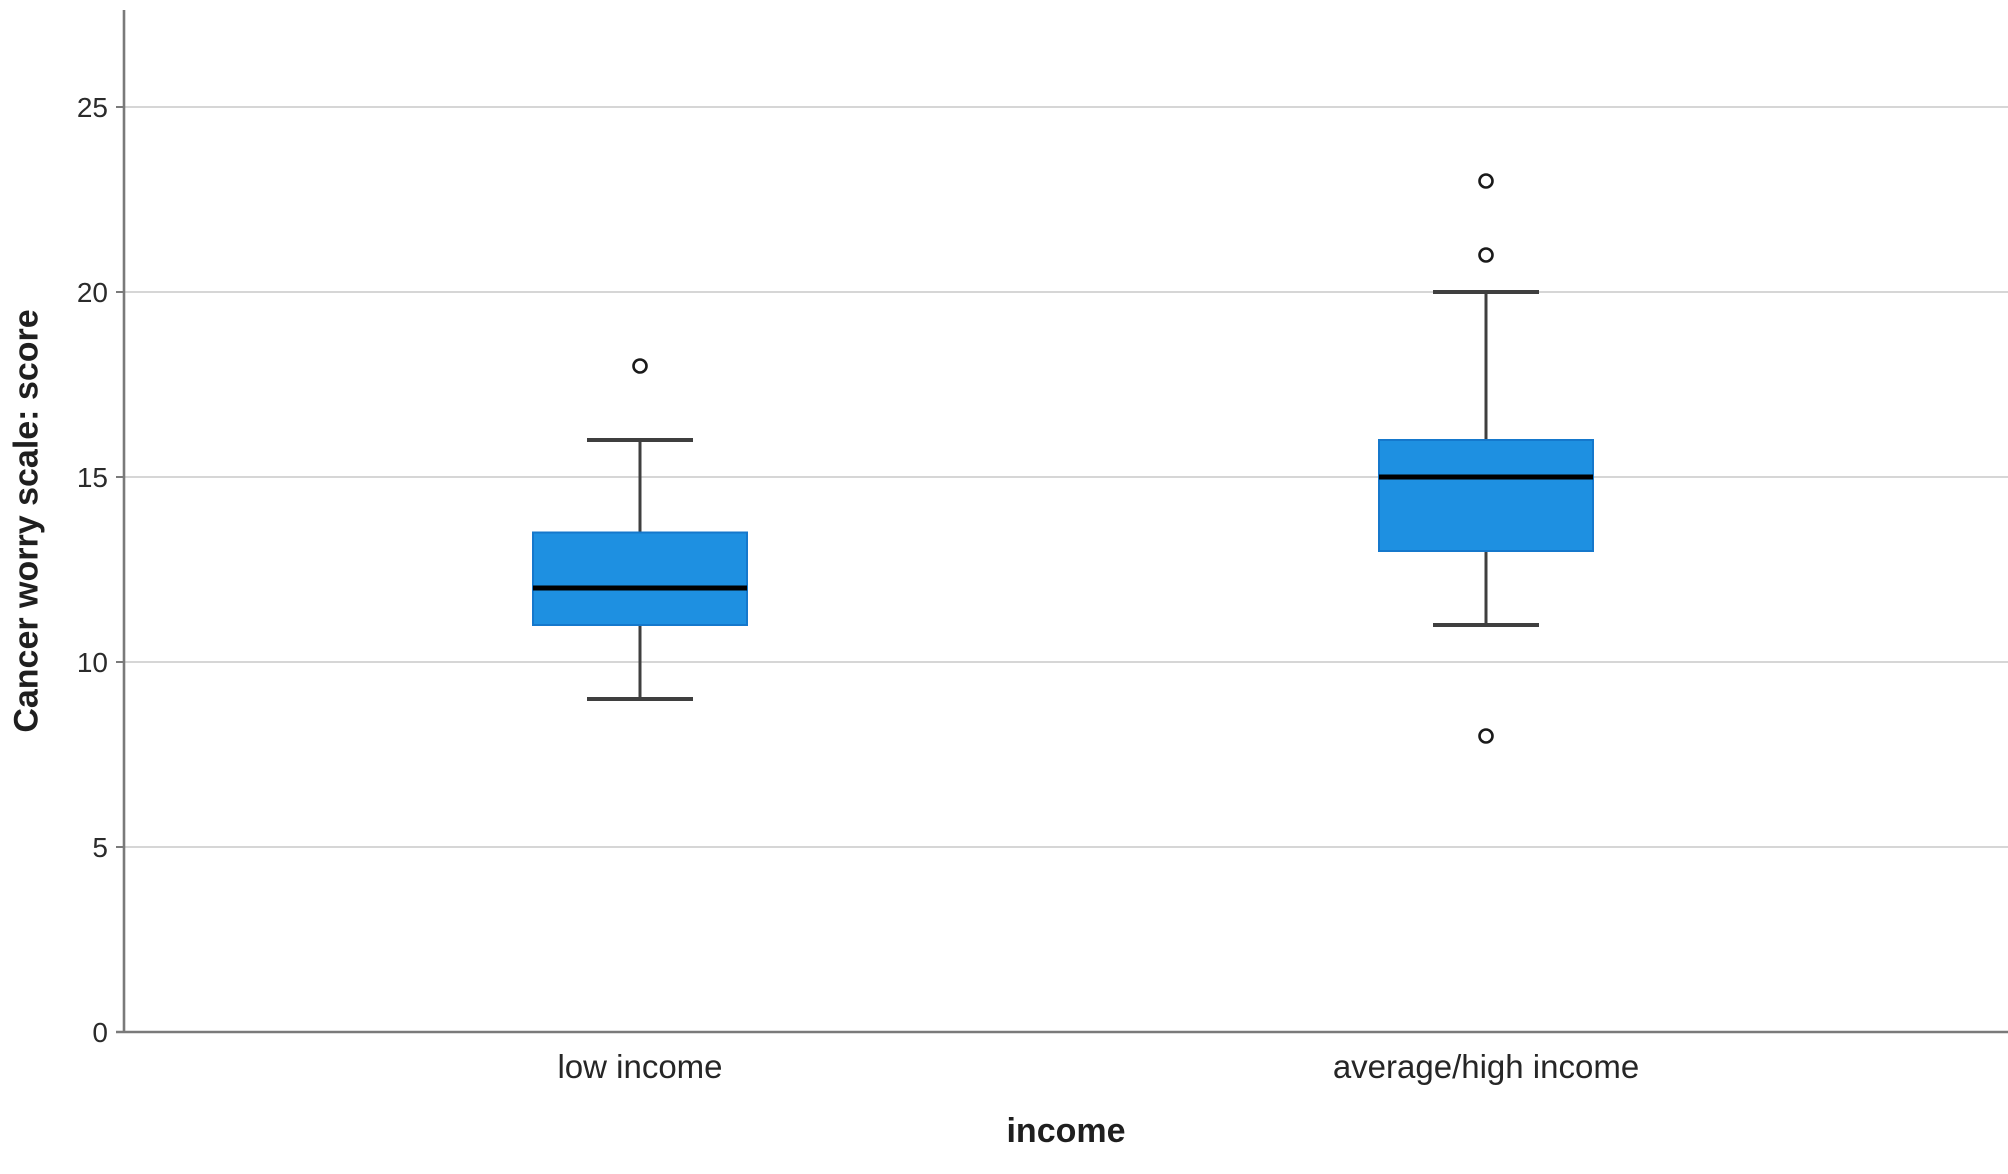 This screenshot has height=1174, width=2008. I want to click on y-tick-label: 20, so click(92, 292).